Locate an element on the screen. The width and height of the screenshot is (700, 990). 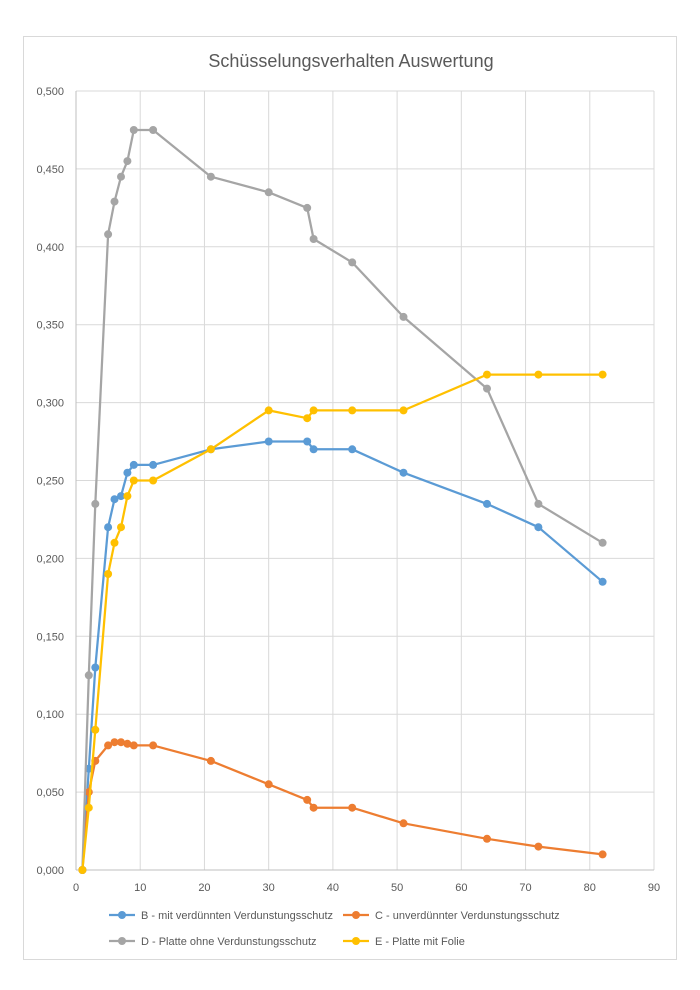
y-tick-label: 0,050 is located at coordinates (50, 793).